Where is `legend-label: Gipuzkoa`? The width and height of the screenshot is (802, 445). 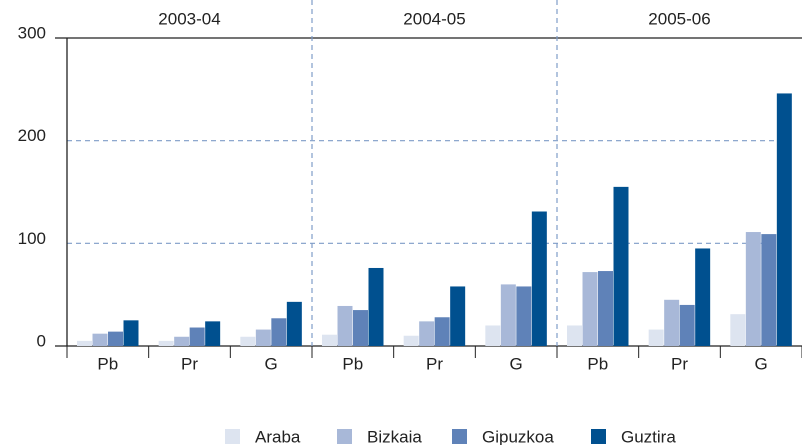 legend-label: Gipuzkoa is located at coordinates (518, 436).